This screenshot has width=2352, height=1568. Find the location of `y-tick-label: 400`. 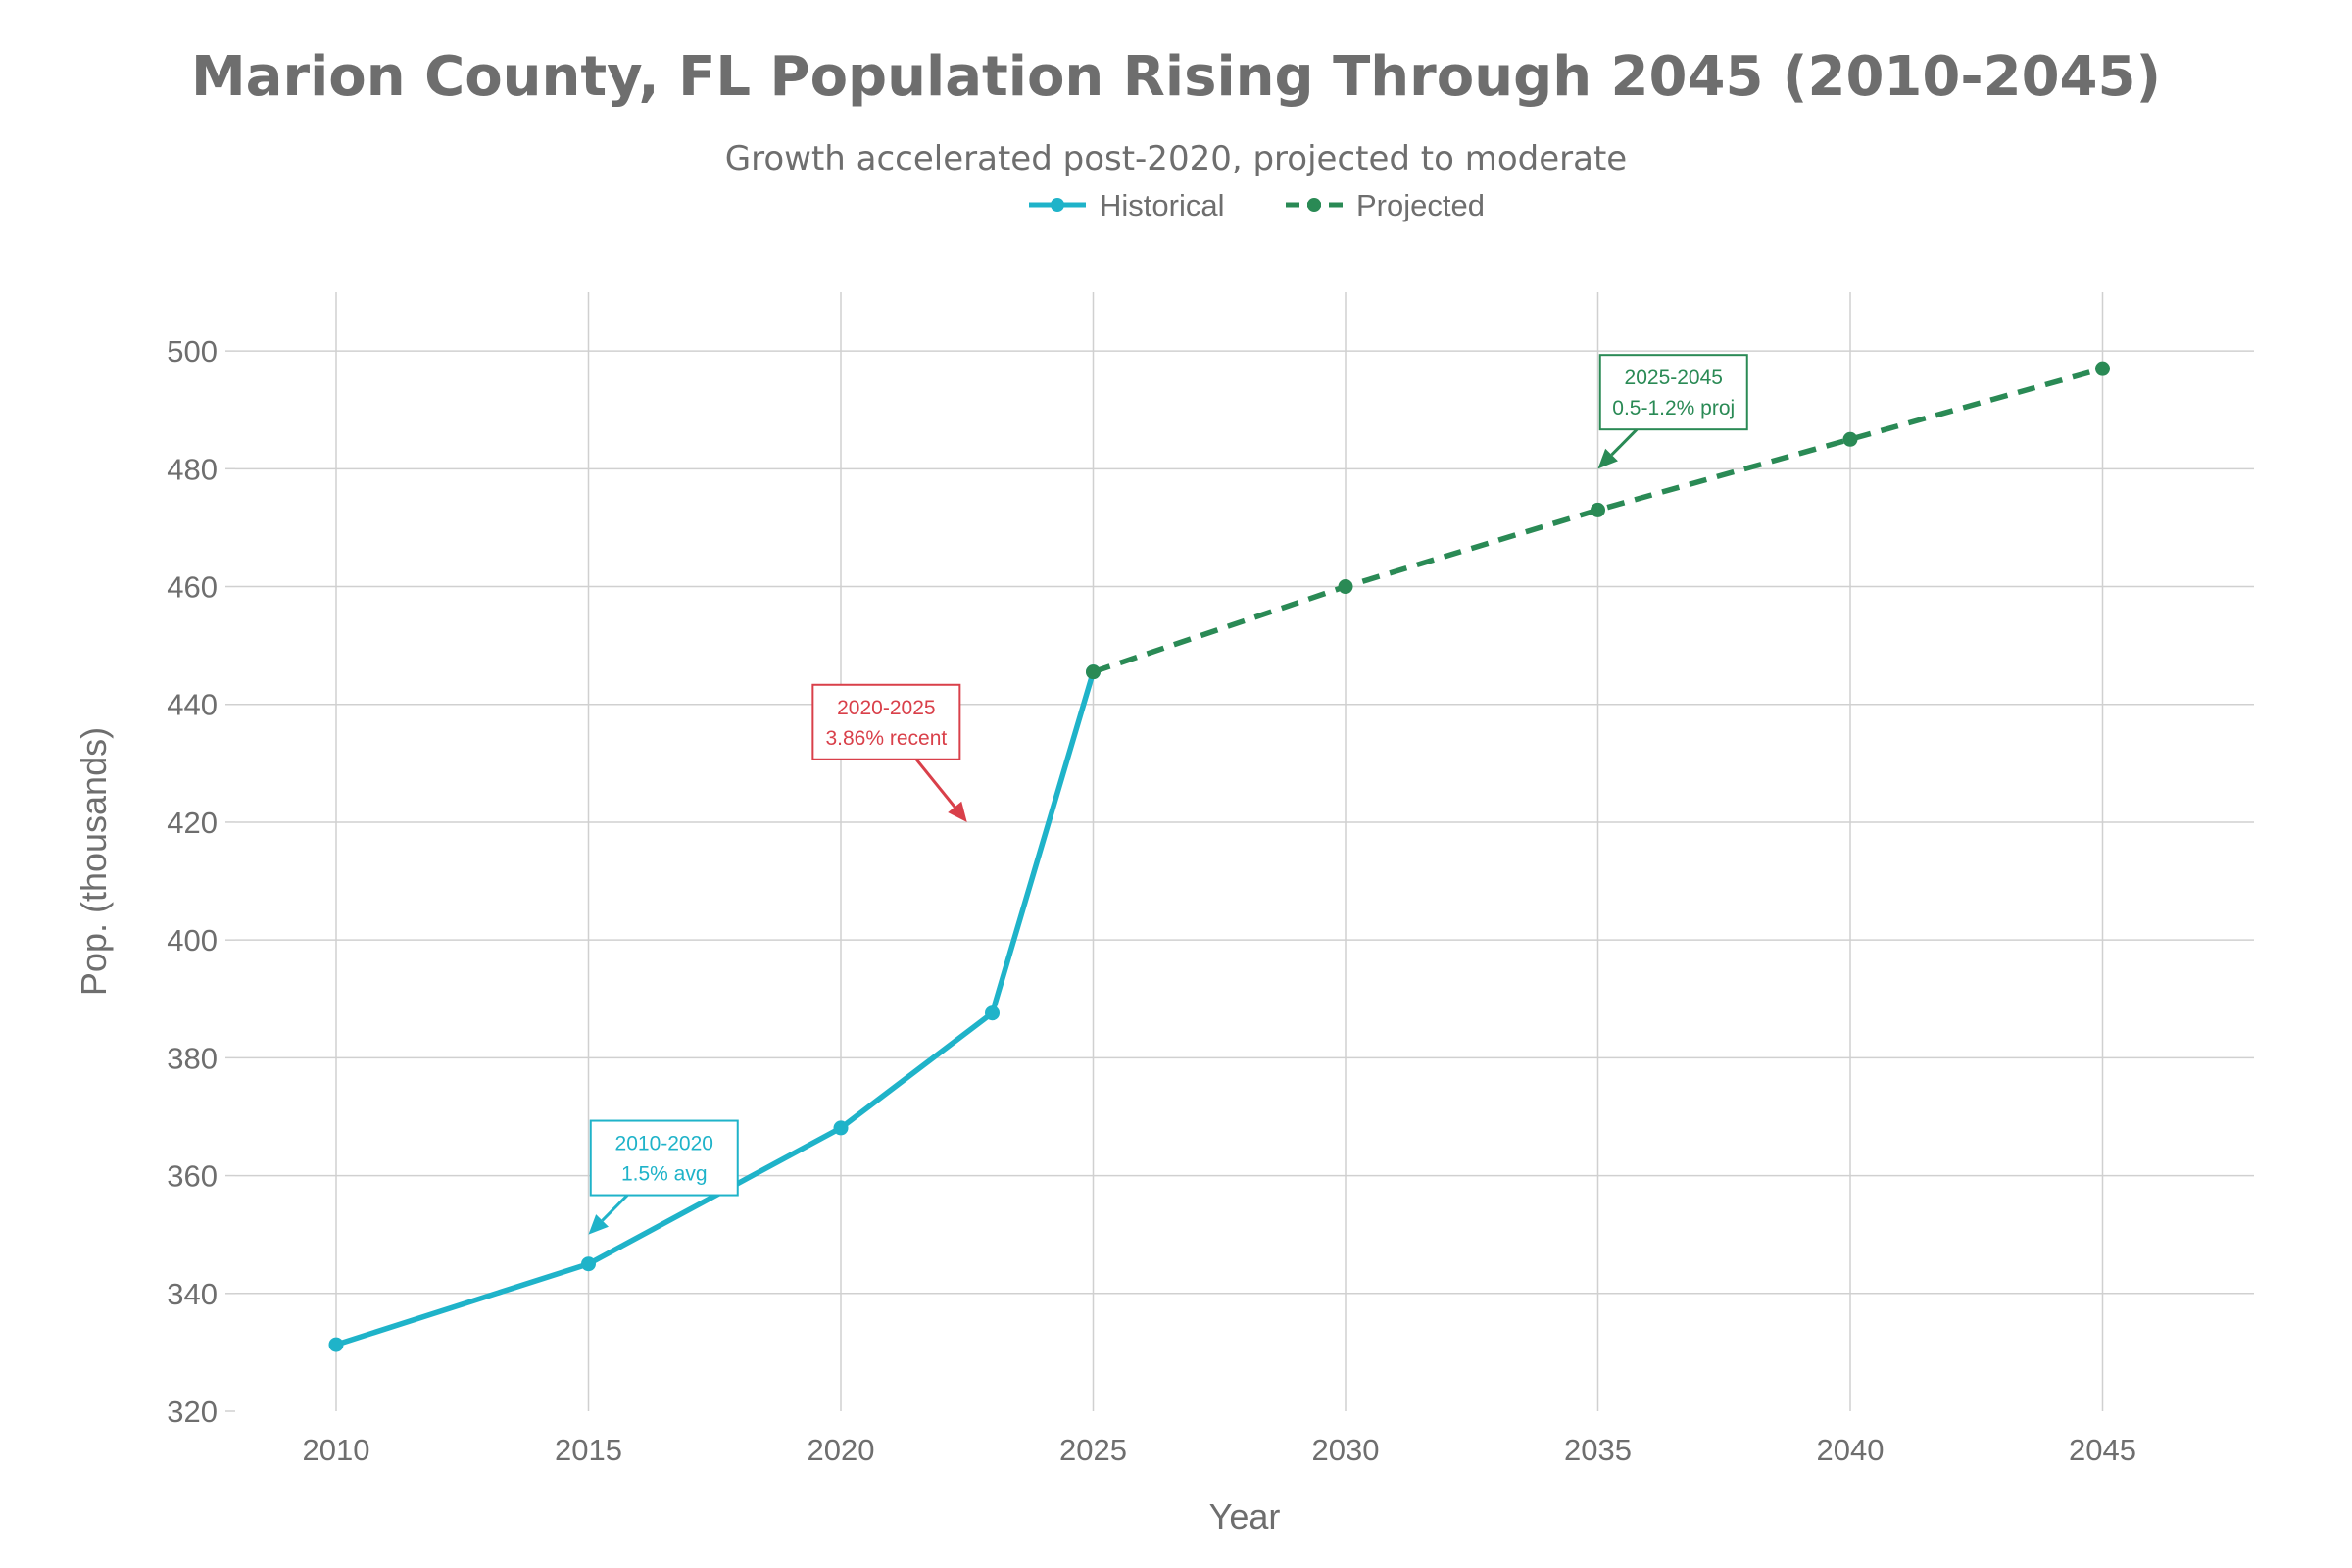

y-tick-label: 400 is located at coordinates (192, 940).